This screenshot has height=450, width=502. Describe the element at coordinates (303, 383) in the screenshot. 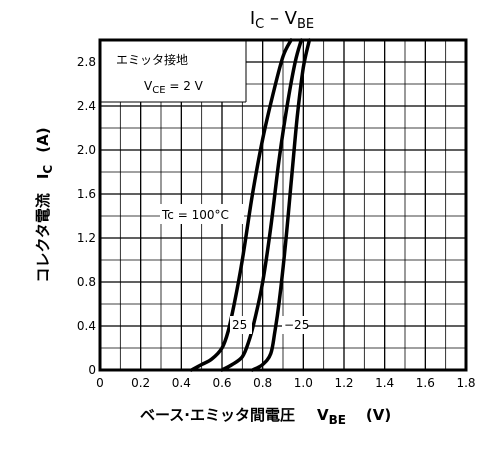

I see `x-tick-label: 1.0` at that location.